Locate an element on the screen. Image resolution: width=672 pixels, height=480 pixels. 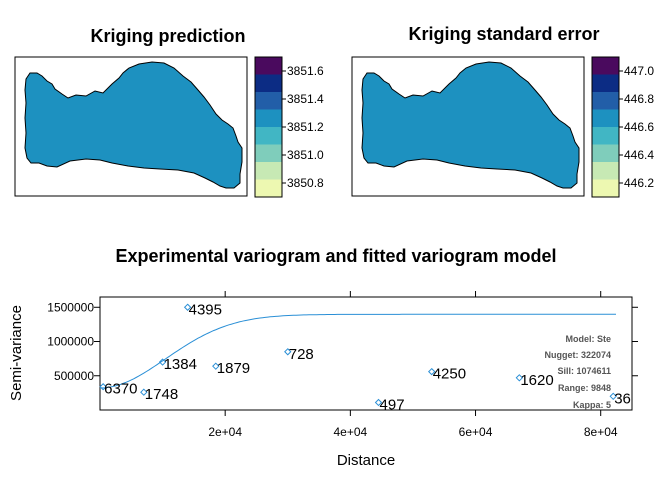
range-text: Range: 9848 is located at coordinates (584, 388).